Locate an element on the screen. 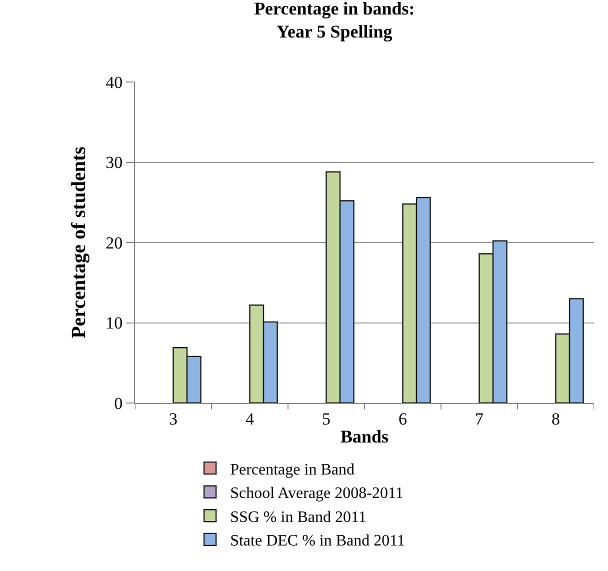 Image resolution: width=608 pixels, height=571 pixels. x-tick-label: 7 is located at coordinates (479, 418).